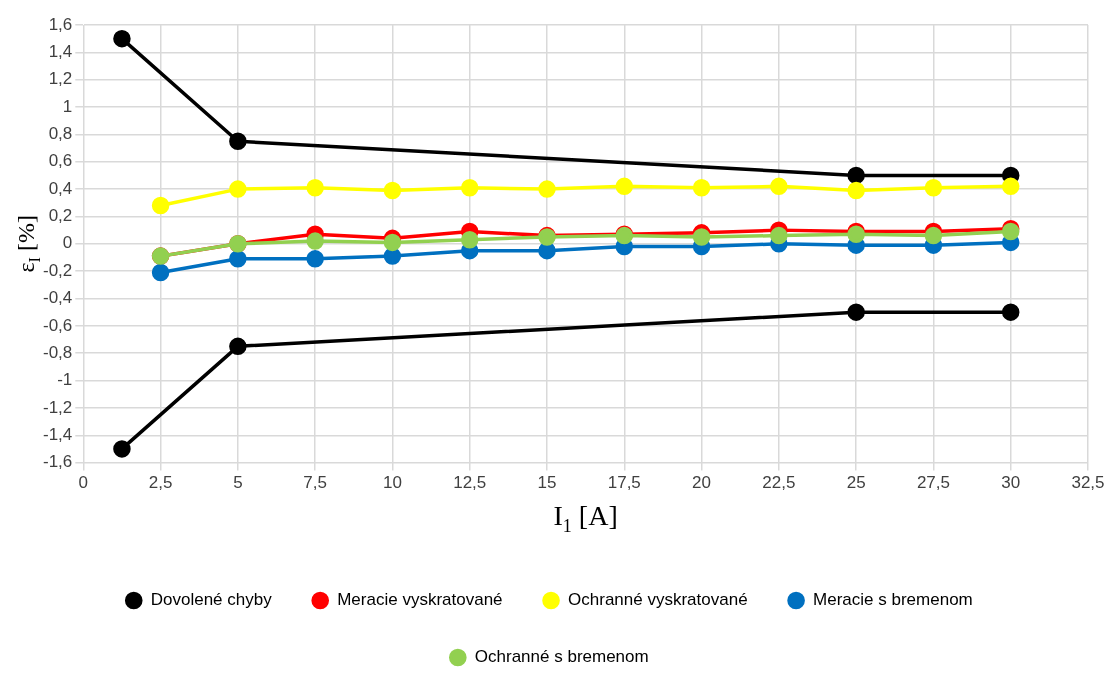 Image resolution: width=1118 pixels, height=686 pixels. What do you see at coordinates (60, 161) in the screenshot?
I see `y-tick-label: 0,6` at bounding box center [60, 161].